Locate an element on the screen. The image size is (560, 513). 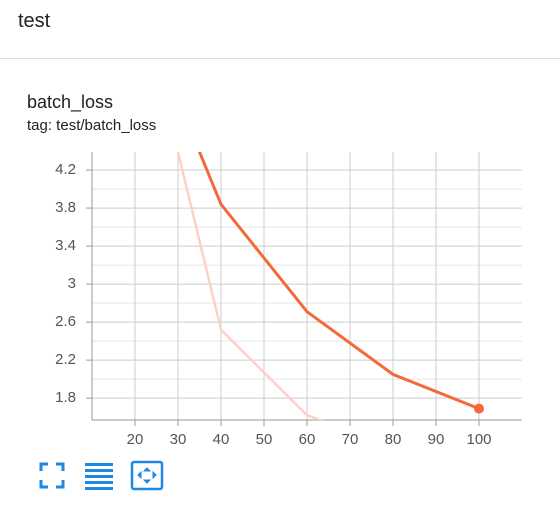
x-tick-label: 70 is located at coordinates (350, 439).